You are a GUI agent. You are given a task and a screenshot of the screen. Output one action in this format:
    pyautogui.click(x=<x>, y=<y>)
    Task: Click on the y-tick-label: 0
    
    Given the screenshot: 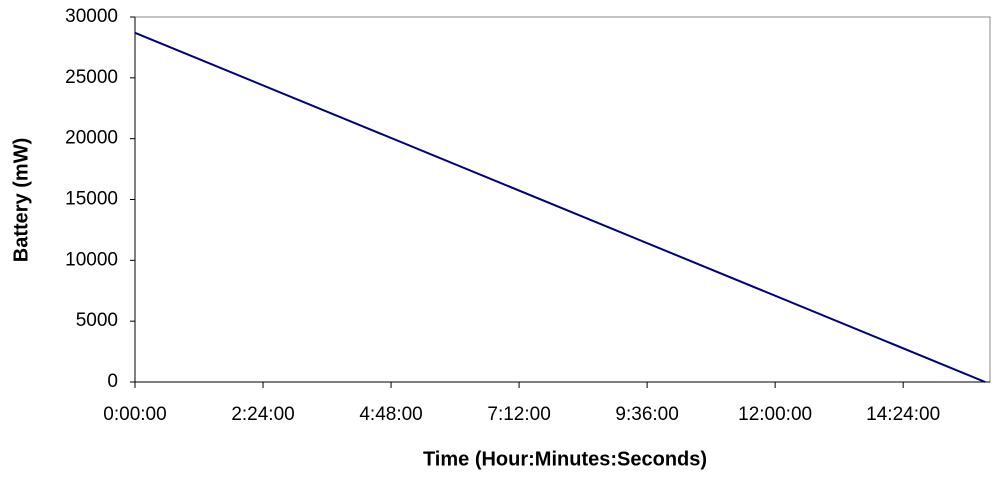 What is the action you would take?
    pyautogui.click(x=112, y=381)
    